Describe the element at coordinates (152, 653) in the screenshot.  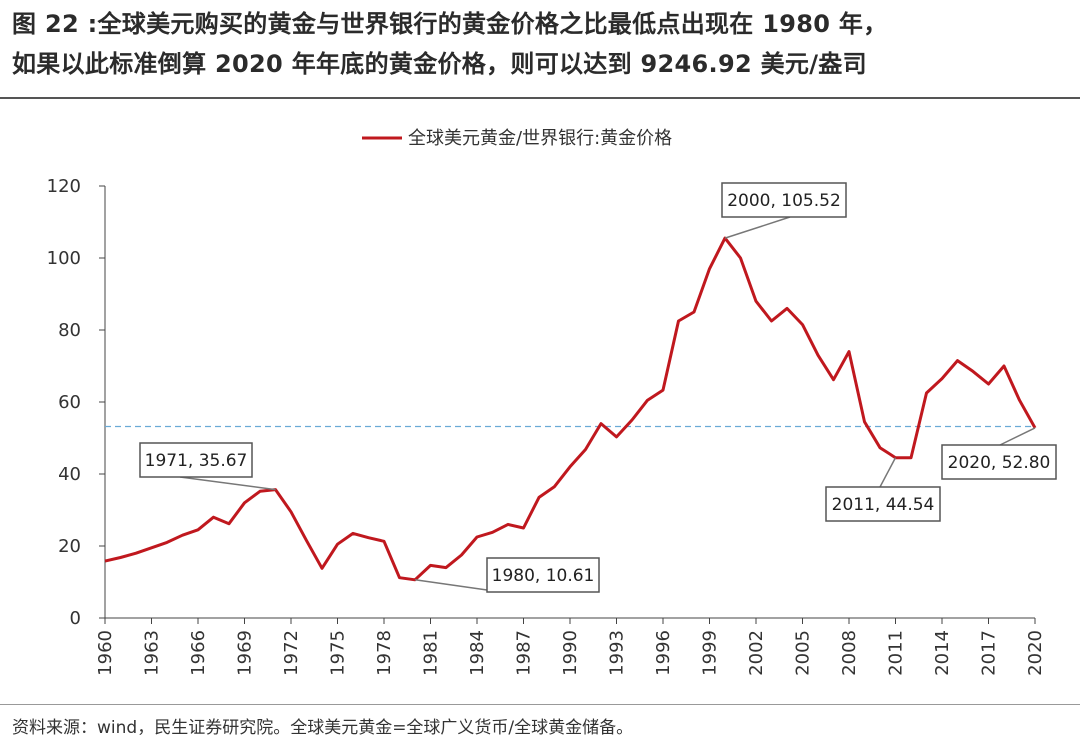
I see `x-tick-label: 1963` at that location.